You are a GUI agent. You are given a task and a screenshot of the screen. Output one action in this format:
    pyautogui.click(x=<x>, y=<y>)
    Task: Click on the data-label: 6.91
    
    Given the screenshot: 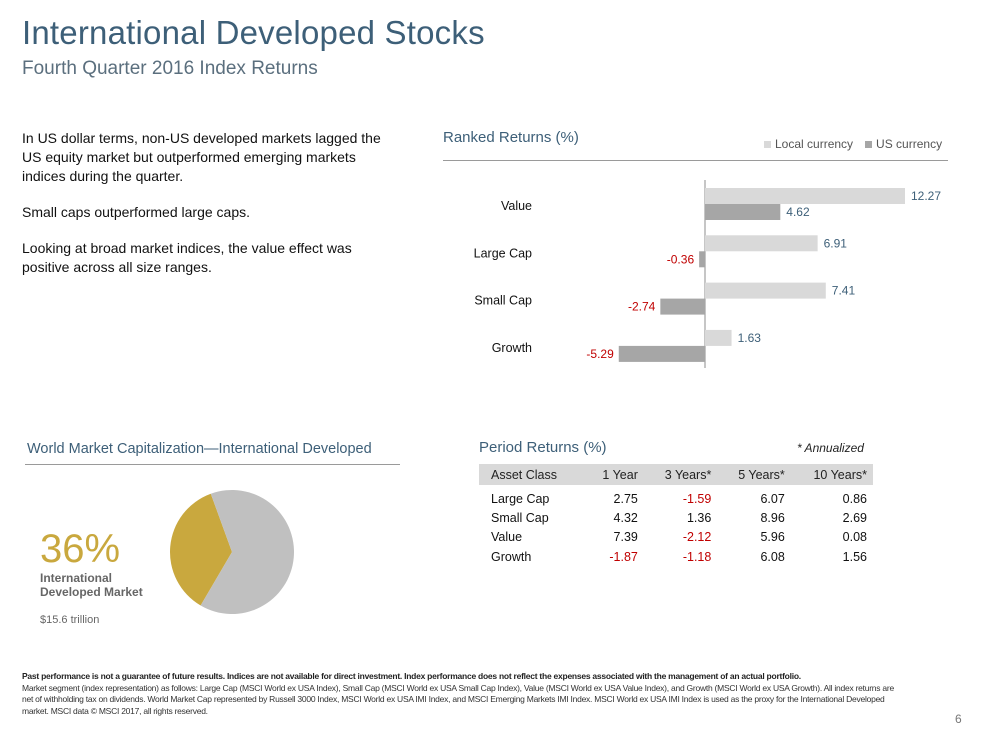 What is the action you would take?
    pyautogui.click(x=836, y=243)
    